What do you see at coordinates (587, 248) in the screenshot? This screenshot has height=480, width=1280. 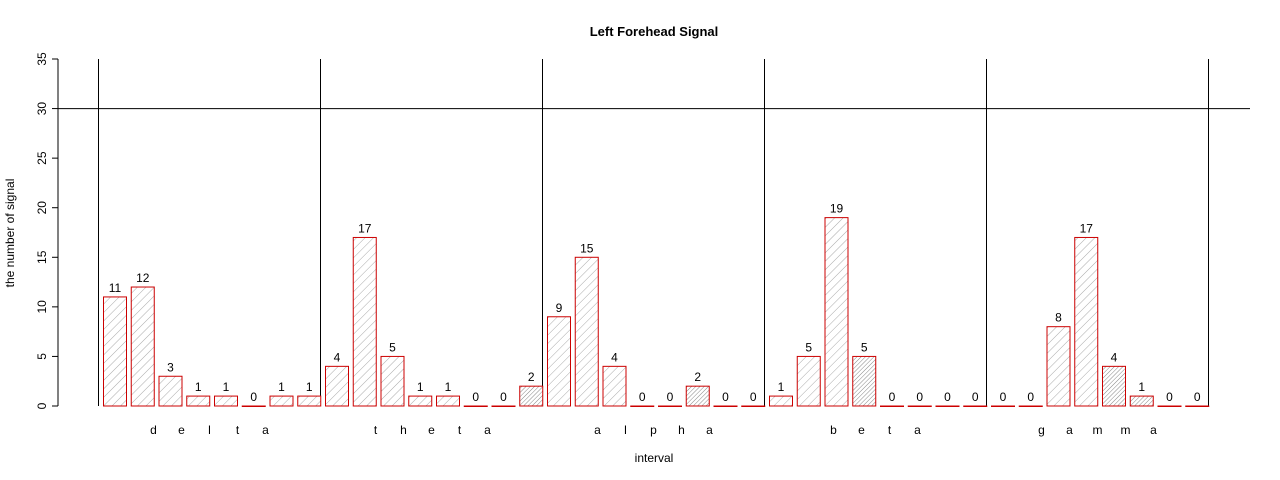 I see `bar-value-label: 15` at bounding box center [587, 248].